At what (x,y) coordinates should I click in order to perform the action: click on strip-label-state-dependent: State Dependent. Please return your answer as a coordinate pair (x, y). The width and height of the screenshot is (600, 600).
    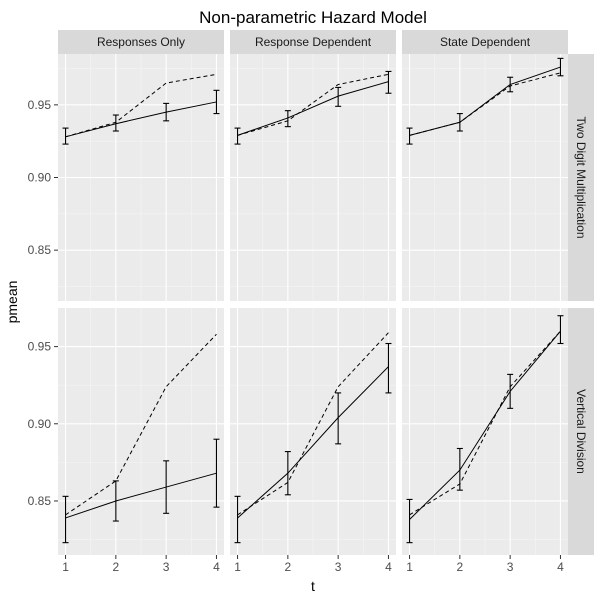
    Looking at the image, I should click on (485, 42).